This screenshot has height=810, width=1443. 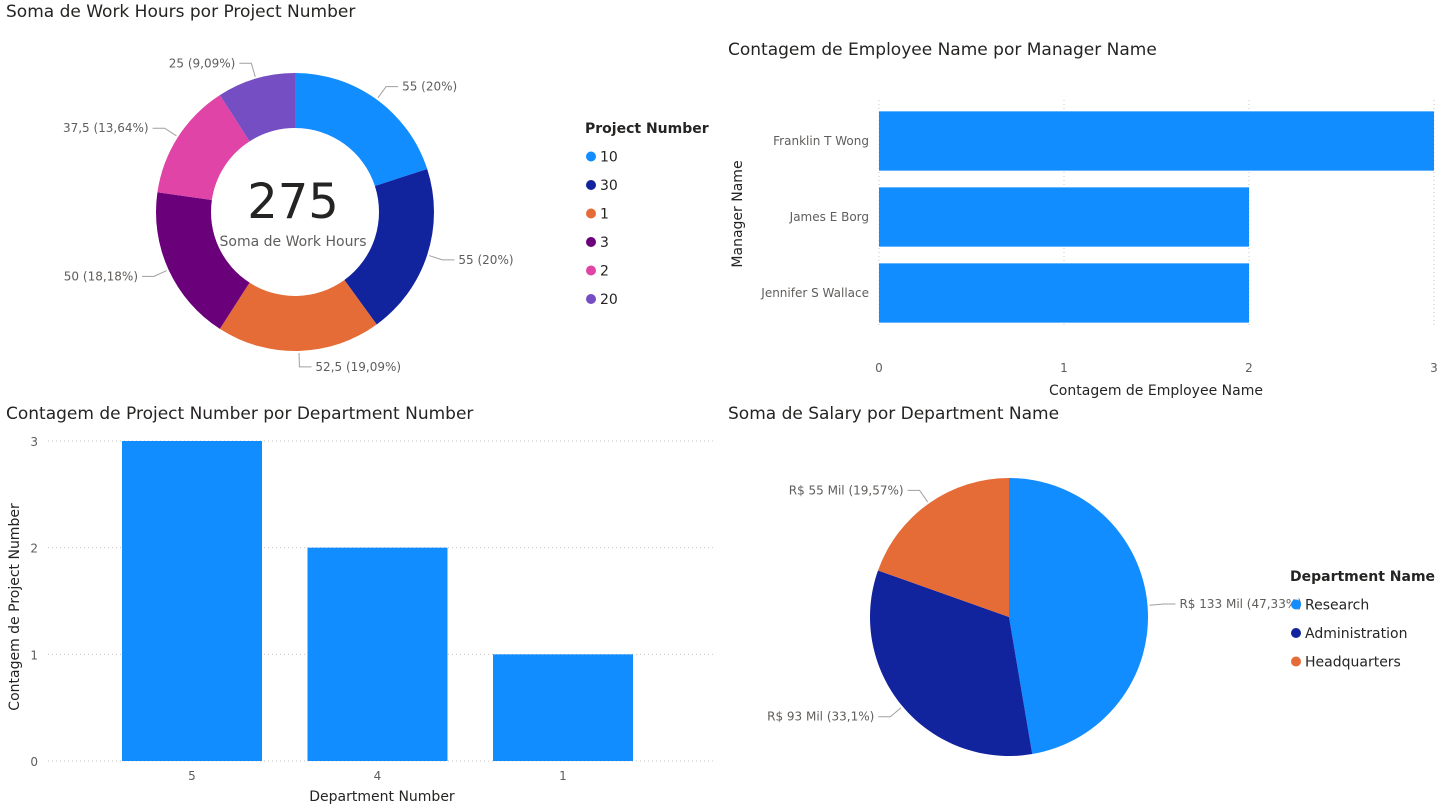 What do you see at coordinates (378, 776) in the screenshot?
I see `vbar-x-tick: 4` at bounding box center [378, 776].